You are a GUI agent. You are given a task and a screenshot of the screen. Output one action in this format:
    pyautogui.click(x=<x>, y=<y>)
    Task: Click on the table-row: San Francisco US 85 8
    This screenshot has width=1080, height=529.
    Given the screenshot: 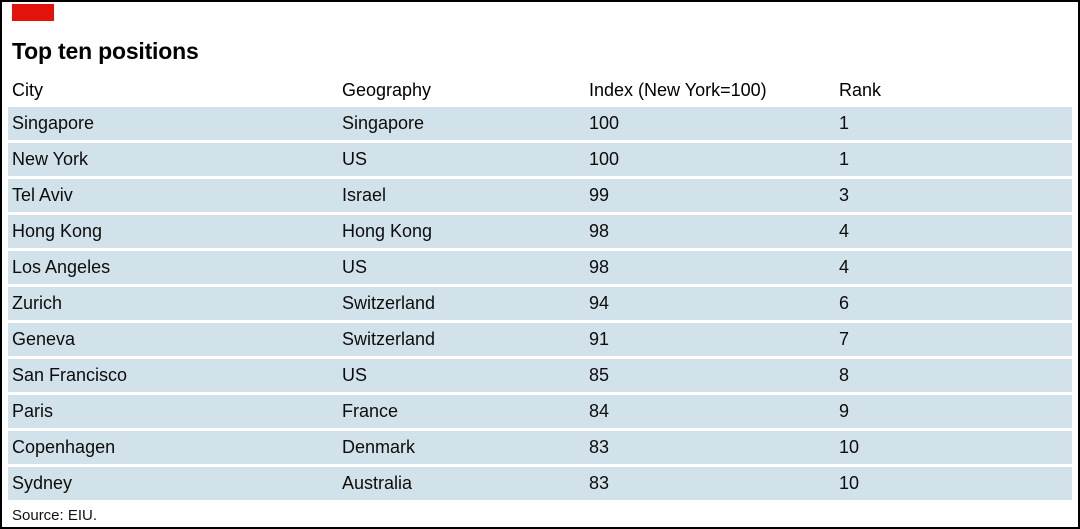 What is the action you would take?
    pyautogui.click(x=540, y=375)
    